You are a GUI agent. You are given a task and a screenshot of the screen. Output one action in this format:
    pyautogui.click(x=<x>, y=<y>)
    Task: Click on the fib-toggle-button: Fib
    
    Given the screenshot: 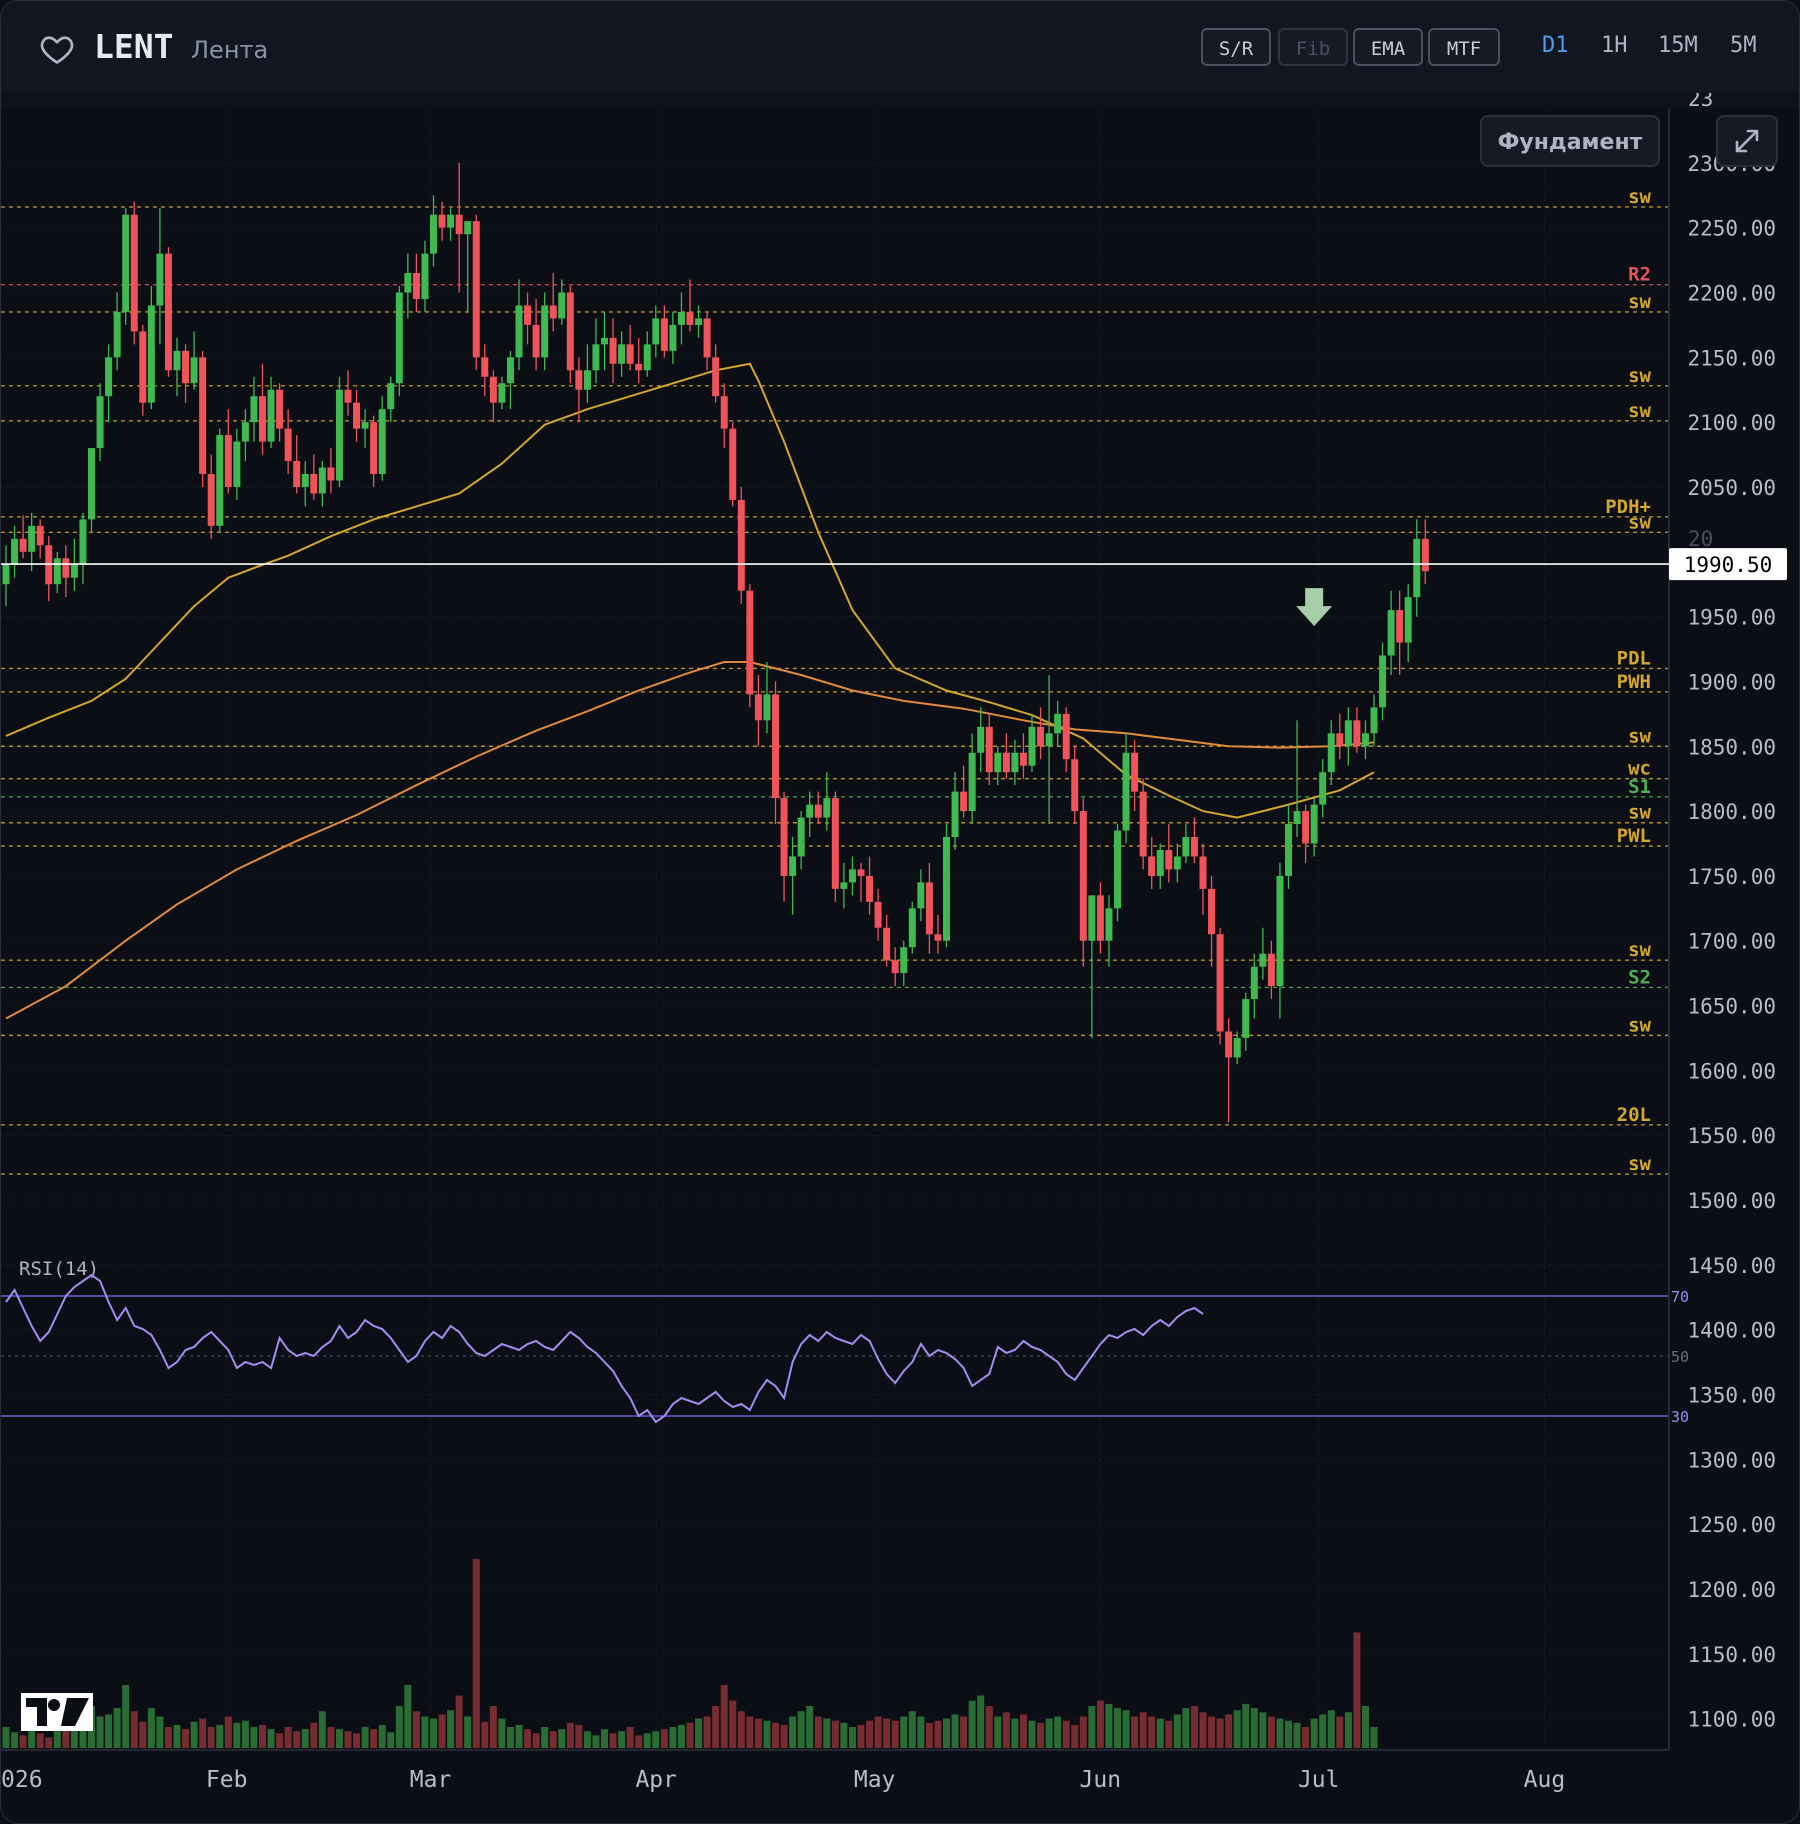 What is the action you would take?
    pyautogui.click(x=1313, y=47)
    